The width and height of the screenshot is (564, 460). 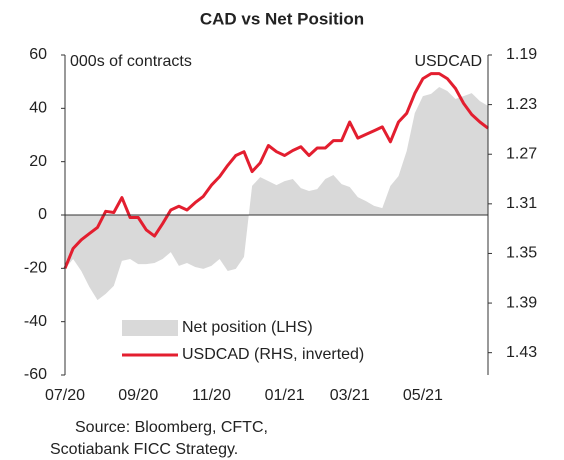 I want to click on legend-swatch, so click(x=150, y=328).